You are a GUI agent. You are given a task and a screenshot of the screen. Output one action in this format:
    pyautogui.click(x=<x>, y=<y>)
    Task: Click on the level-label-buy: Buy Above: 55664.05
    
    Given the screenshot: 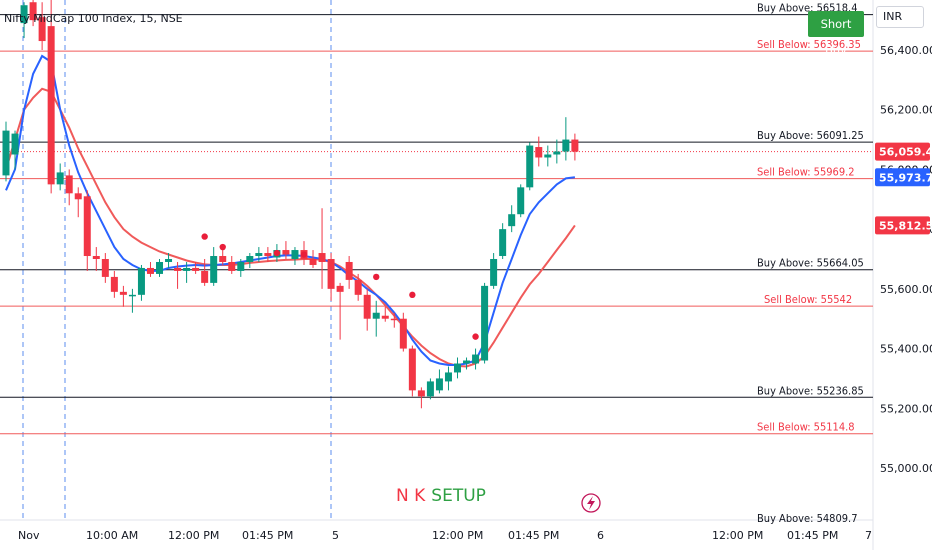 What is the action you would take?
    pyautogui.click(x=810, y=263)
    